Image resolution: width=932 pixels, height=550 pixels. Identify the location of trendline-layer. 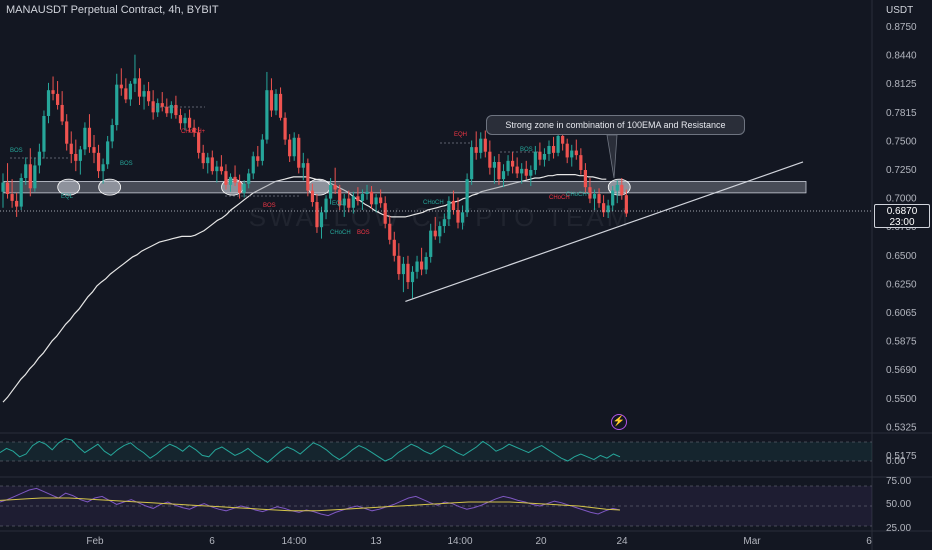
(604, 231).